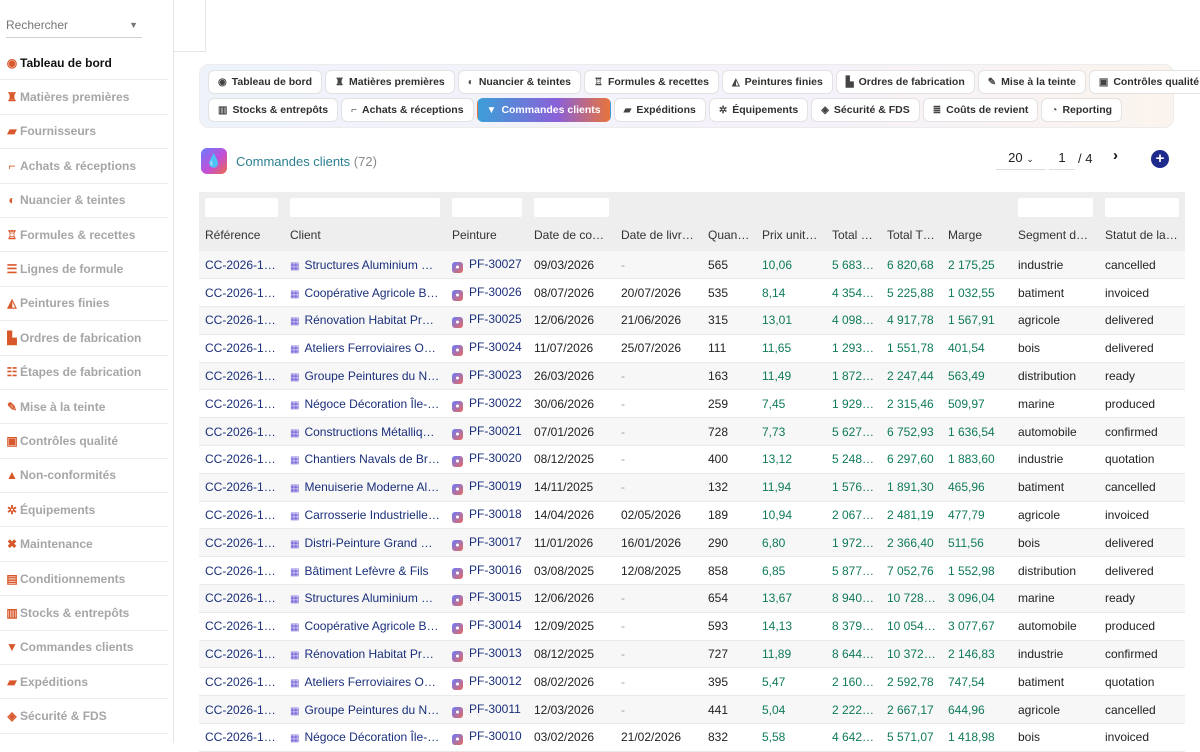 Image resolution: width=1200 pixels, height=752 pixels. What do you see at coordinates (84, 373) in the screenshot?
I see `sidebar-item: ☷ Étapes de fabrication` at bounding box center [84, 373].